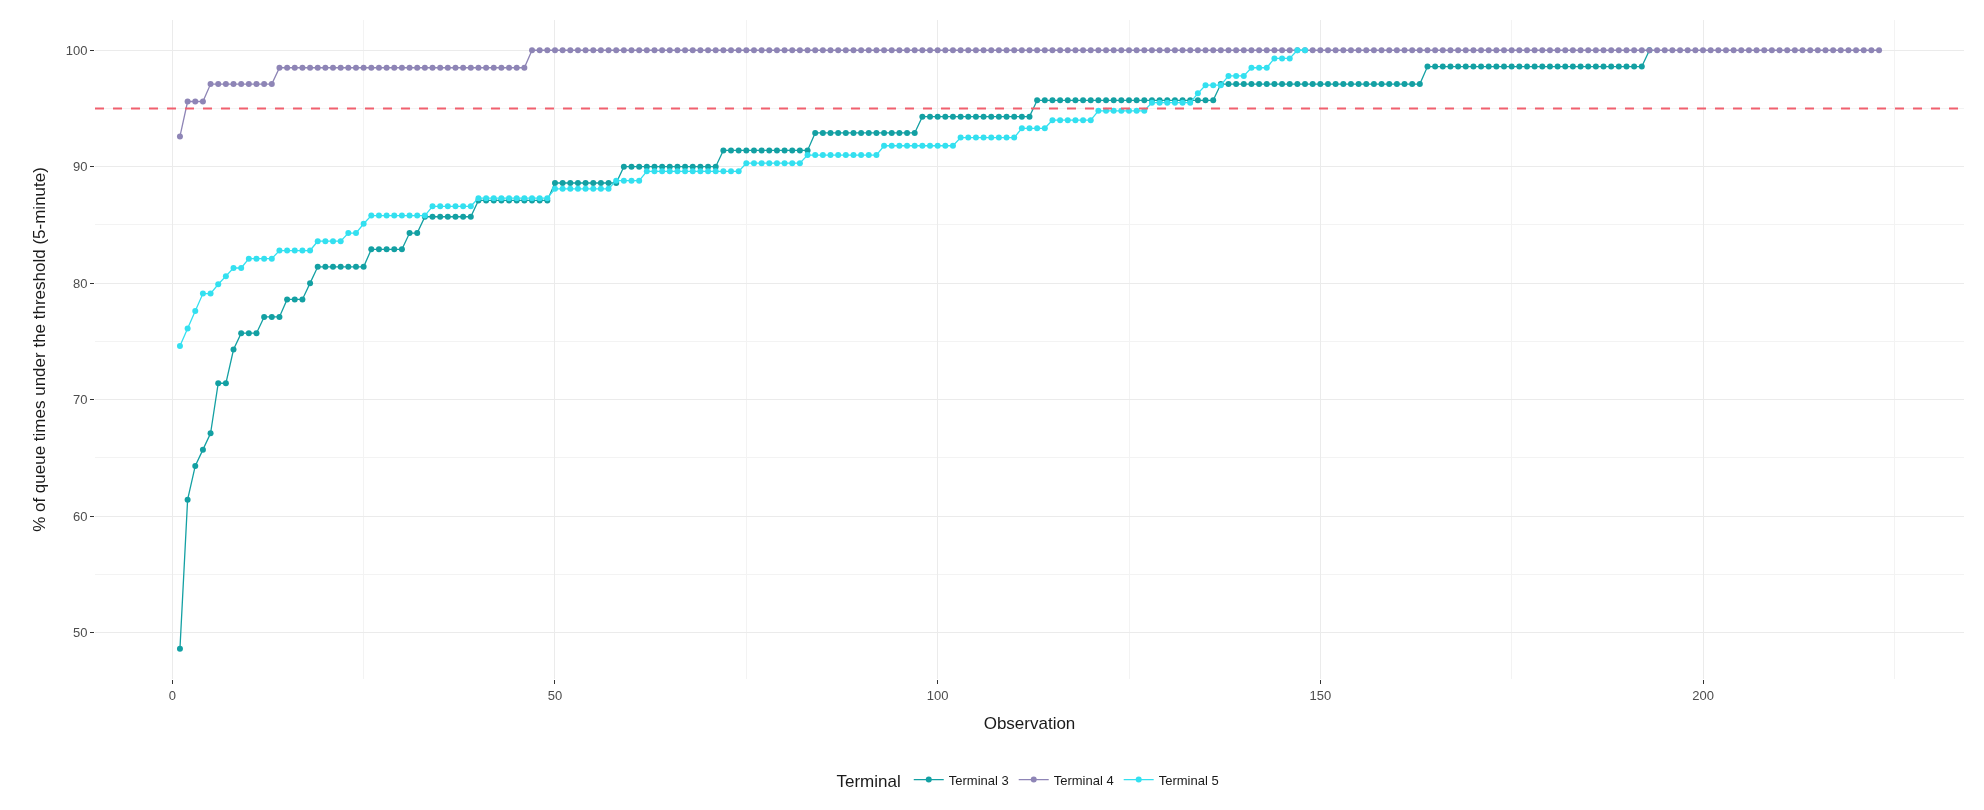 This screenshot has height=810, width=1984. What do you see at coordinates (937, 695) in the screenshot?
I see `x-tick-label: 100` at bounding box center [937, 695].